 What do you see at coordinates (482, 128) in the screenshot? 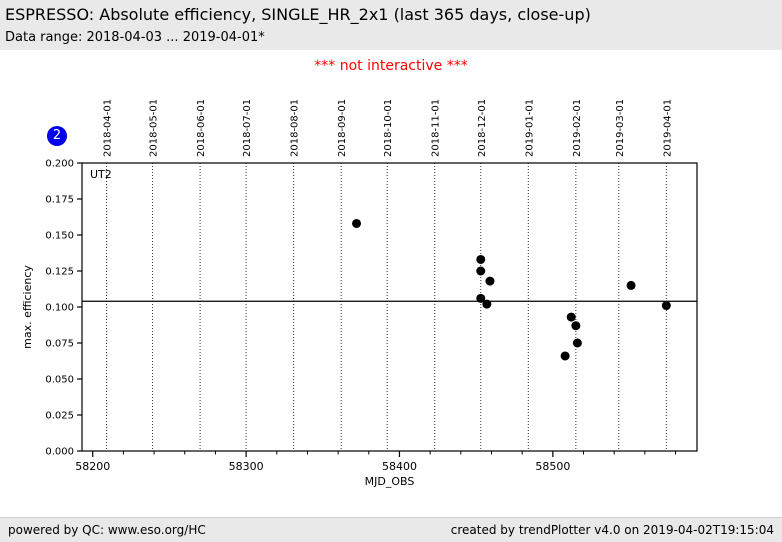
I see `top-axis-tick-label: 2018-12-01` at bounding box center [482, 128].